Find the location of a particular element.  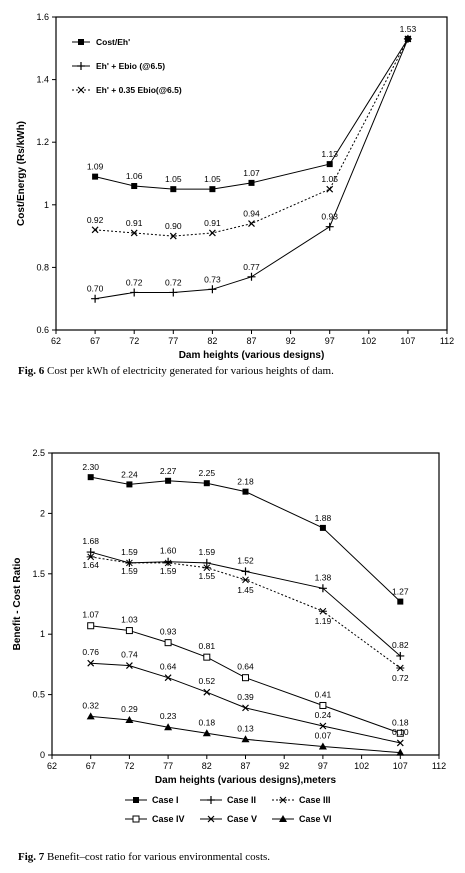

y-axis-label: Benefit - Cost Ratio is located at coordinates (17, 604).